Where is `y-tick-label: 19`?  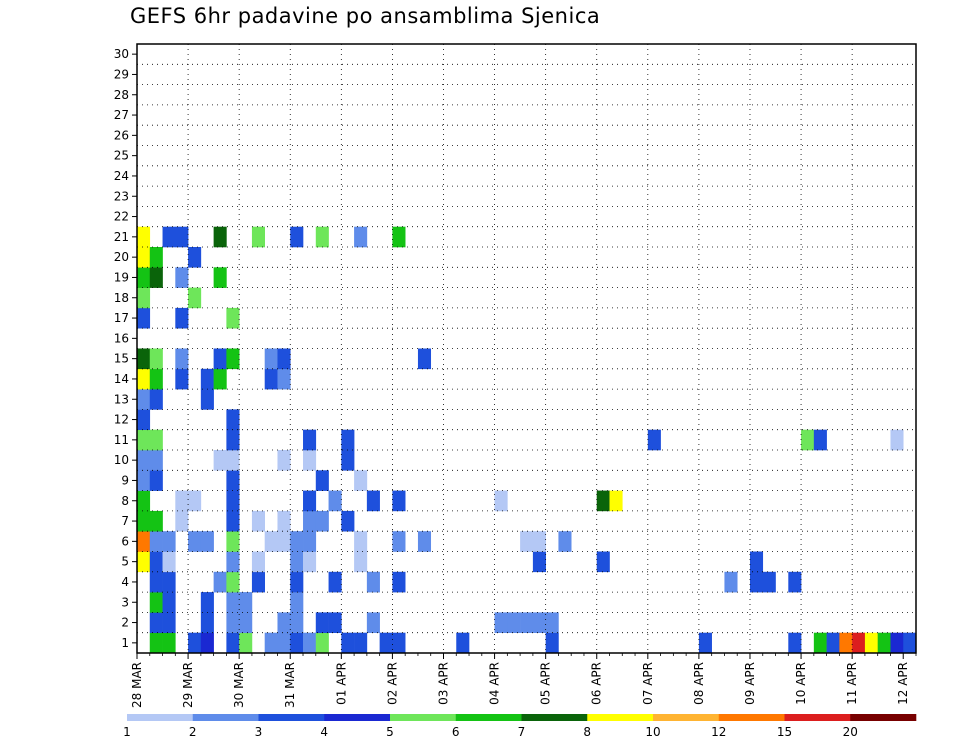 y-tick-label: 19 is located at coordinates (121, 277).